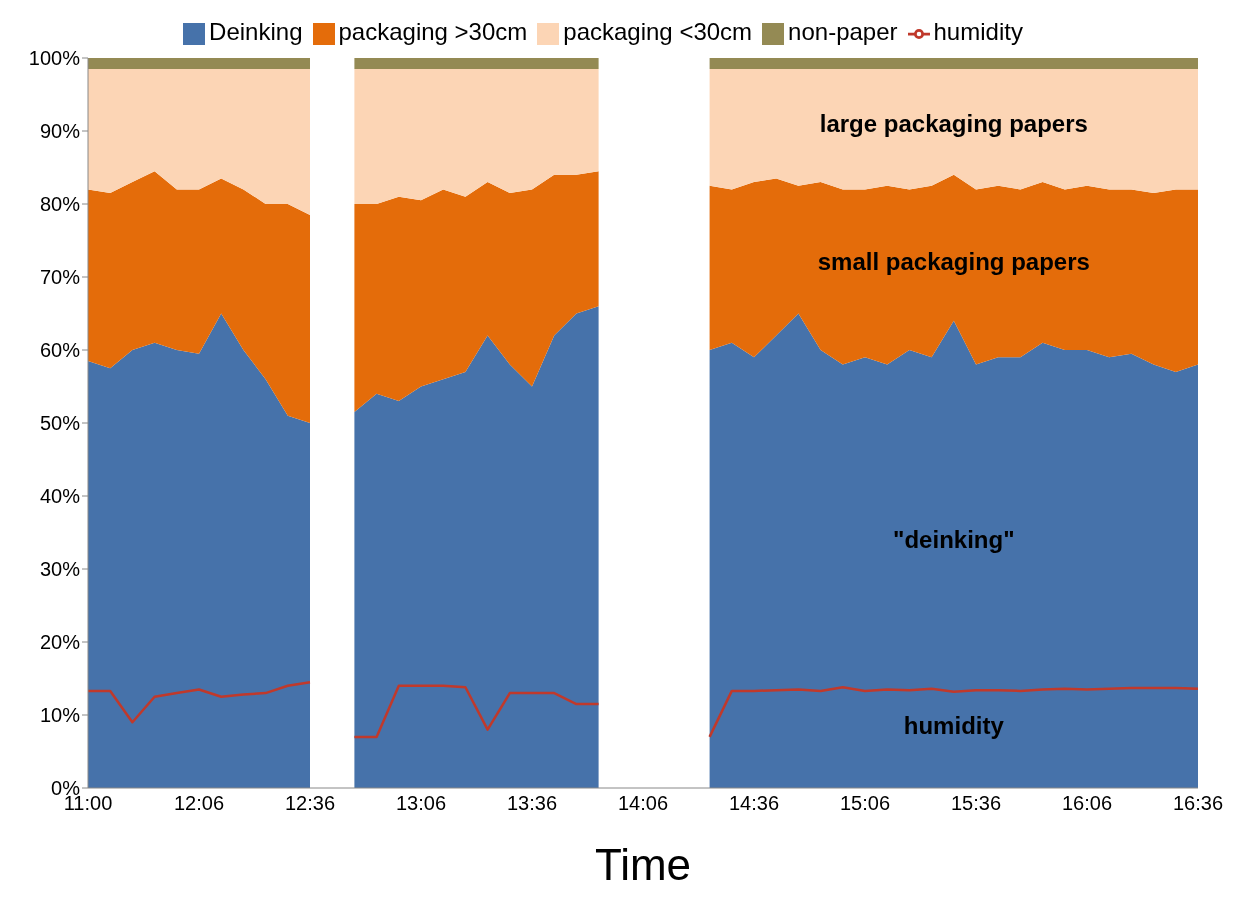 The width and height of the screenshot is (1240, 902). Describe the element at coordinates (643, 803) in the screenshot. I see `x-tick-label: 14:06` at that location.